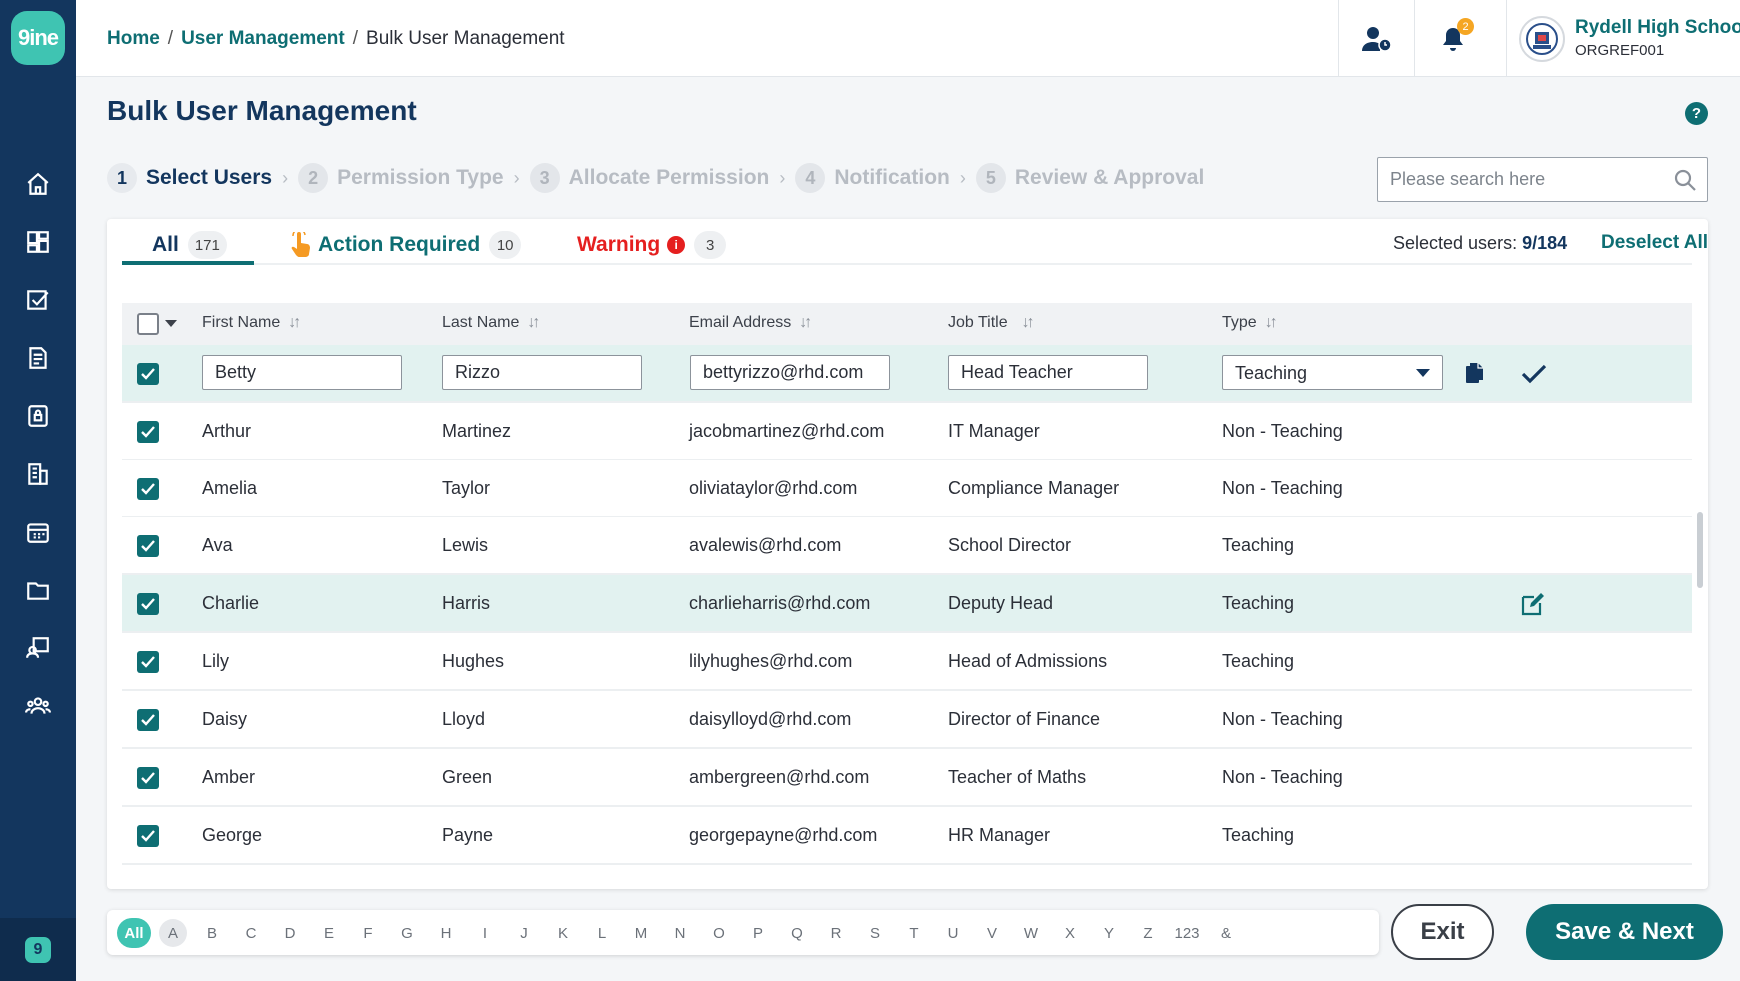 The width and height of the screenshot is (1740, 981). I want to click on alphabet-letter-c: C, so click(251, 933).